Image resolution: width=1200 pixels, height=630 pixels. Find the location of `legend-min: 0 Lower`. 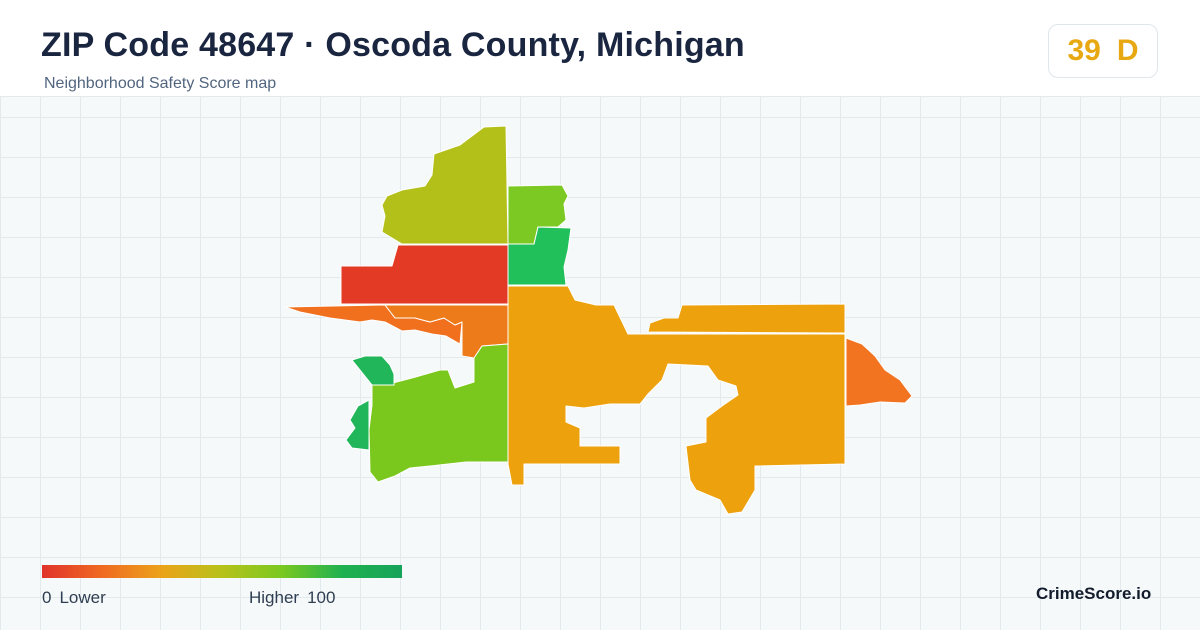

legend-min: 0 Lower is located at coordinates (74, 598).